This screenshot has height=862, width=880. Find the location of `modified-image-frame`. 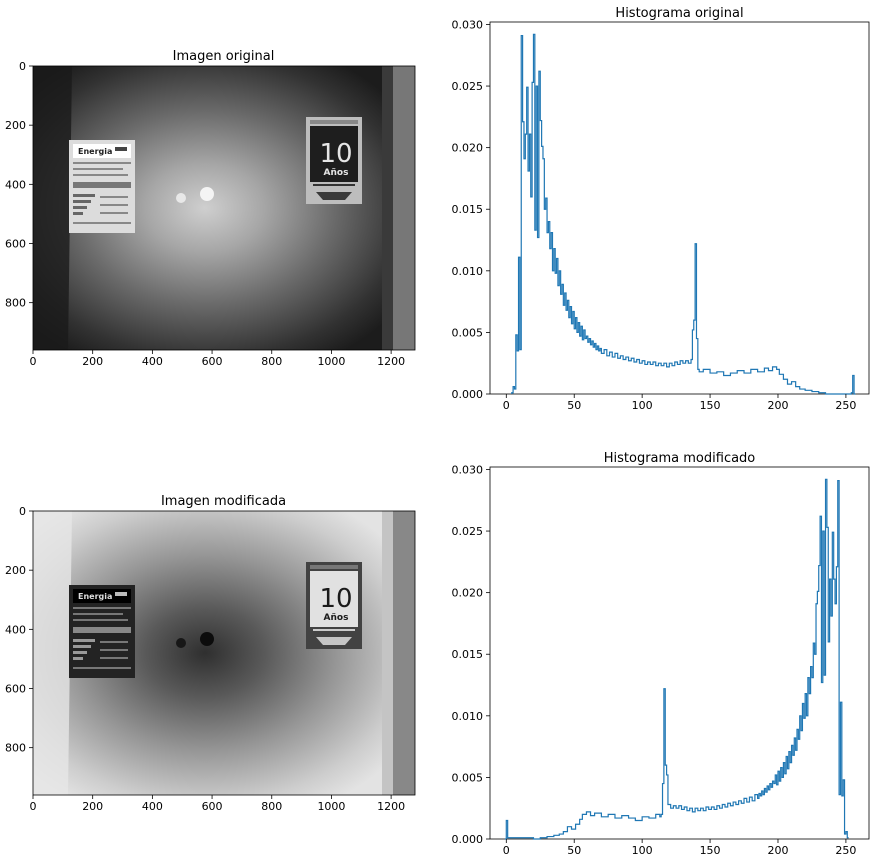

modified-image-frame is located at coordinates (224, 653).